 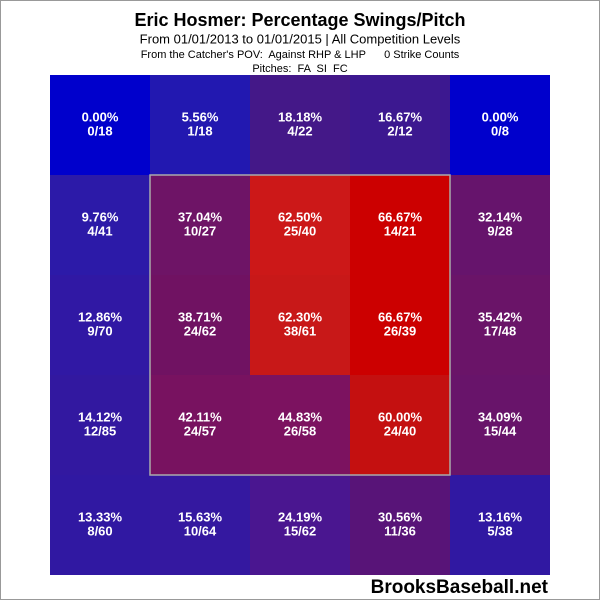 I want to click on cell-count-label: 24/40, so click(x=400, y=430).